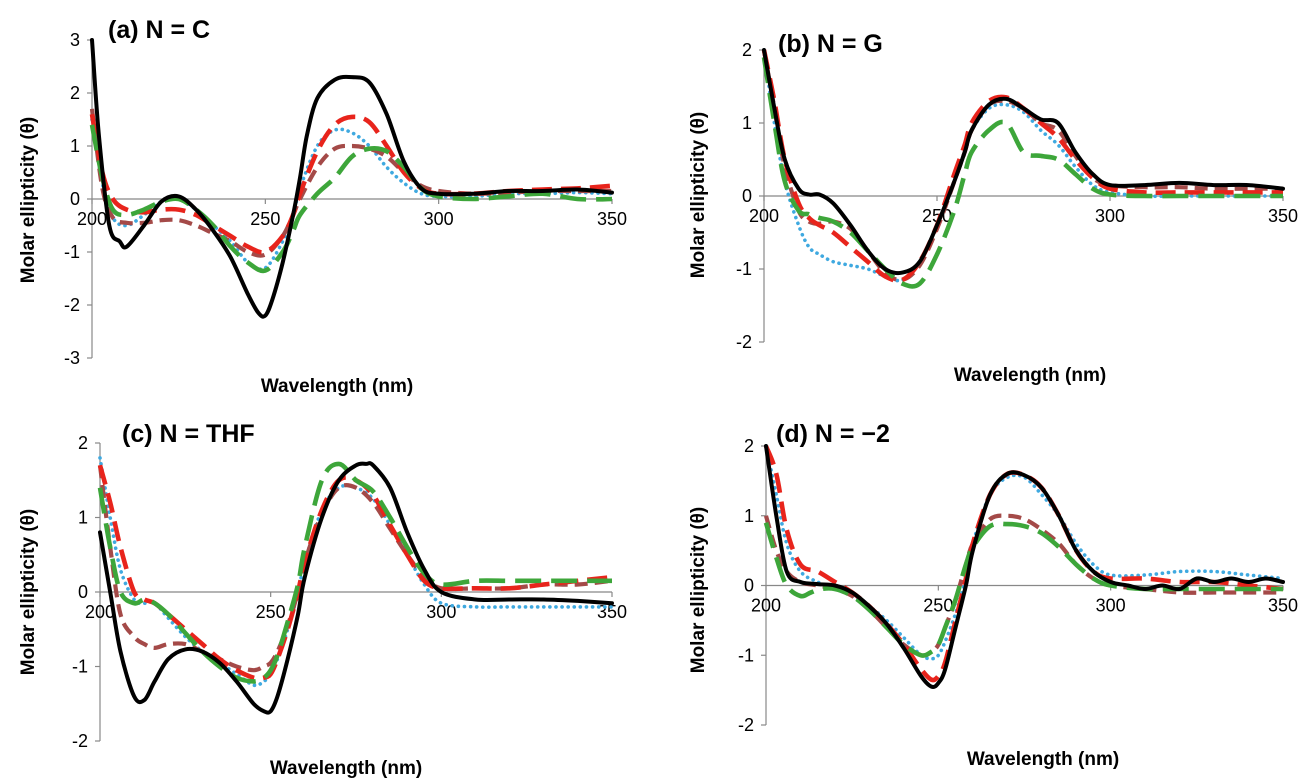 Image resolution: width=1299 pixels, height=780 pixels. I want to click on y-tick-label: 3, so click(75, 40).